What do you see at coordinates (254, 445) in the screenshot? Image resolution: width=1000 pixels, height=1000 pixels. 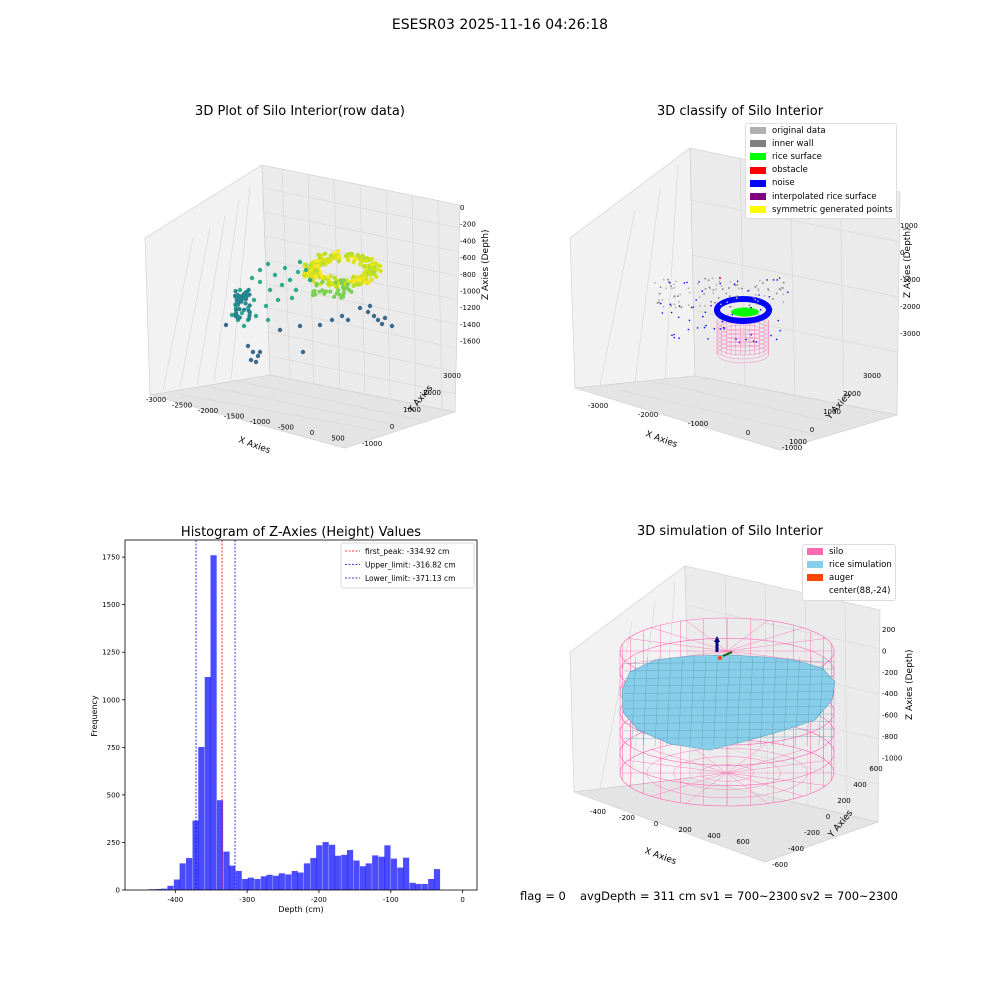 I see `raw-x-axis-label: X Axies` at bounding box center [254, 445].